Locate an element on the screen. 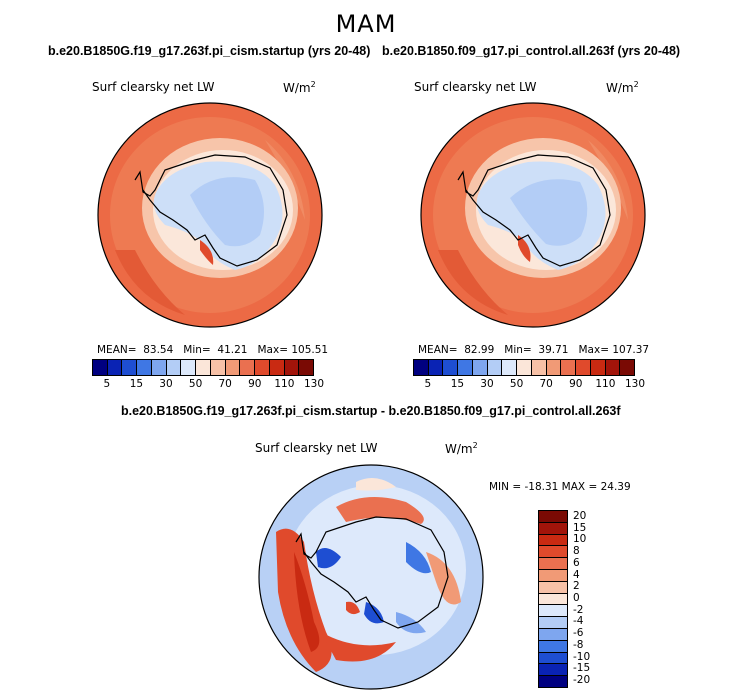  left-map-border is located at coordinates (210, 215).